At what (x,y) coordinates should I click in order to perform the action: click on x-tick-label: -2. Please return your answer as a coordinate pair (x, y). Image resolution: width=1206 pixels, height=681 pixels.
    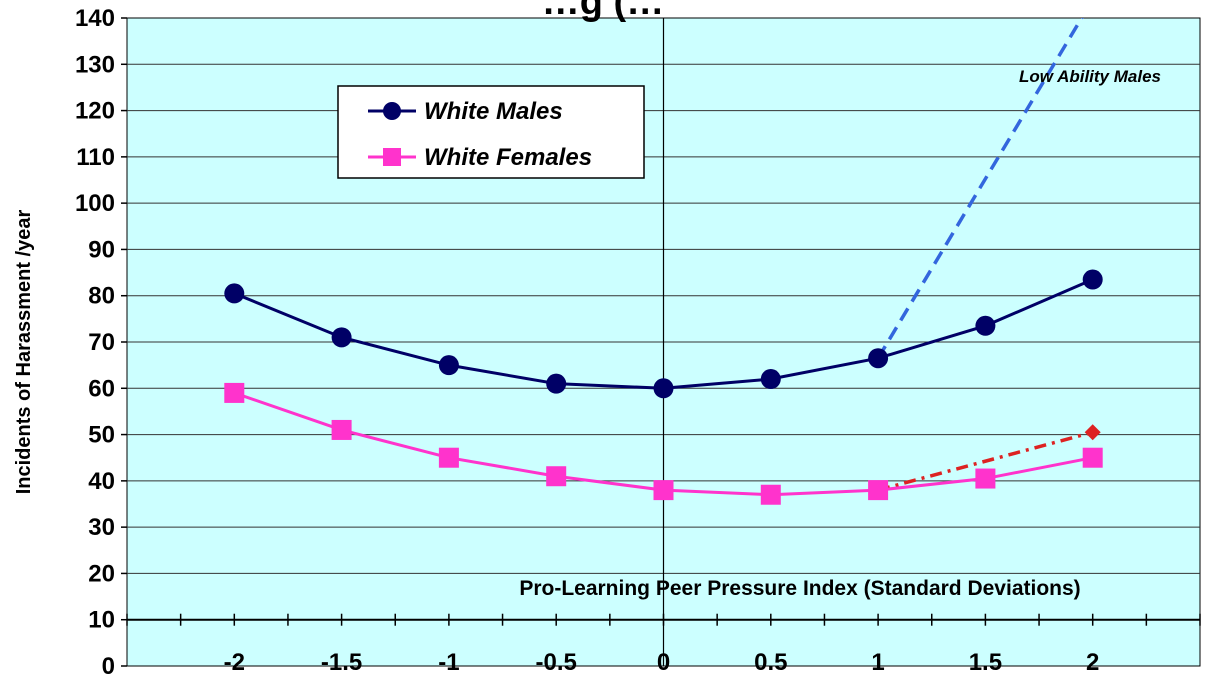
    Looking at the image, I should click on (234, 662).